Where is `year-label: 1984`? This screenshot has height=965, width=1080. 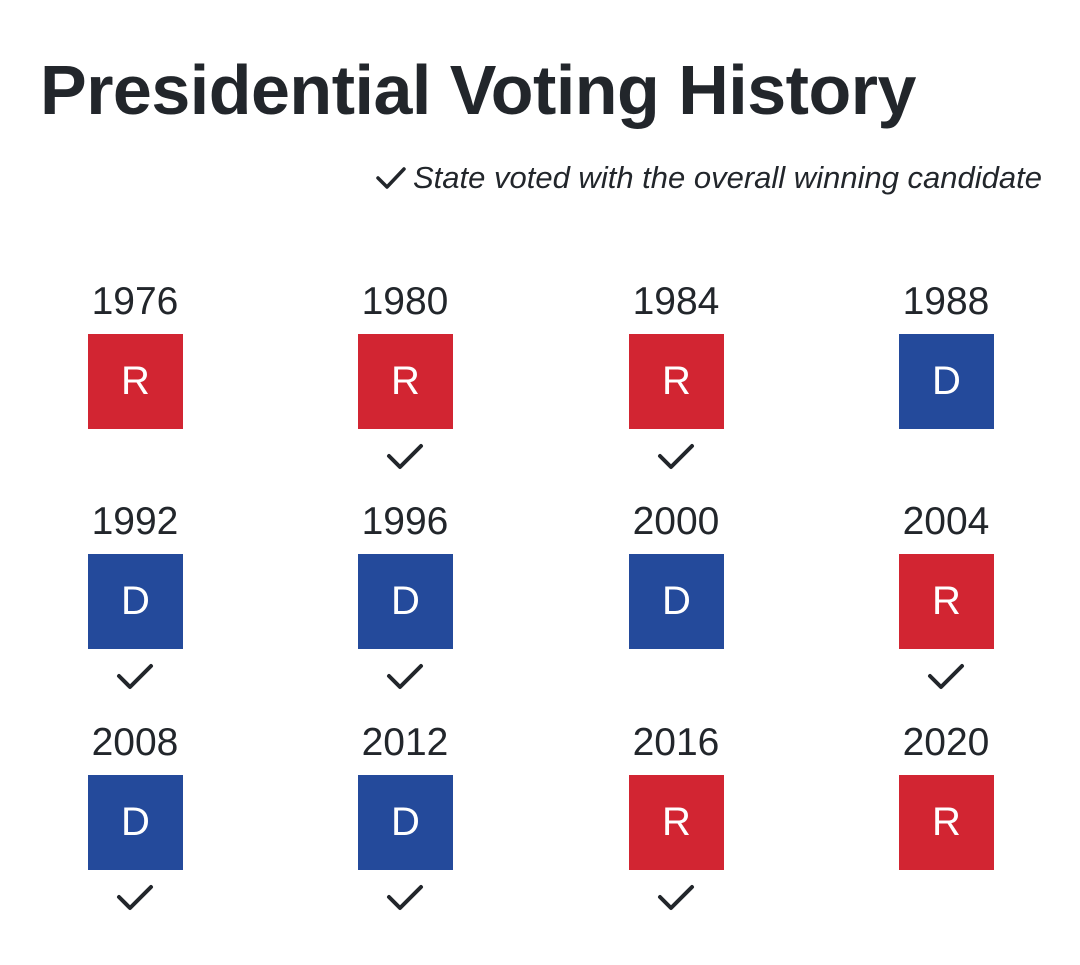 year-label: 1984 is located at coordinates (676, 301).